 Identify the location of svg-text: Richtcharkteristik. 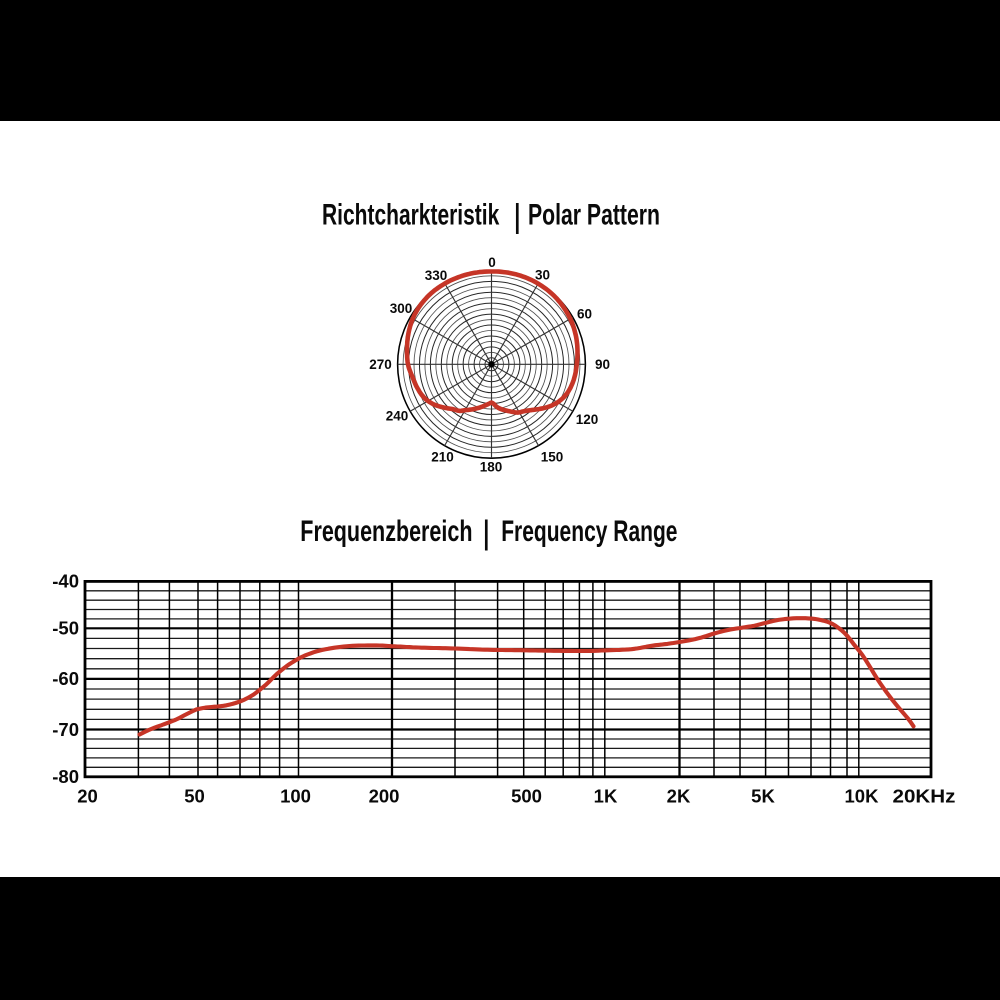
(411, 215).